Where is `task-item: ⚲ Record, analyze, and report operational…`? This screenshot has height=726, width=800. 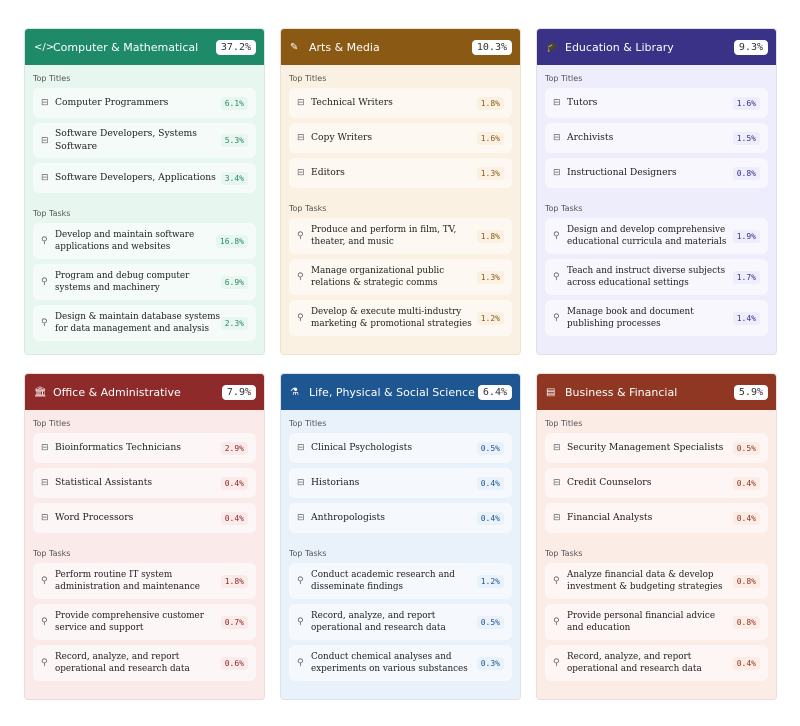
task-item: ⚲ Record, analyze, and report operational… is located at coordinates (656, 663).